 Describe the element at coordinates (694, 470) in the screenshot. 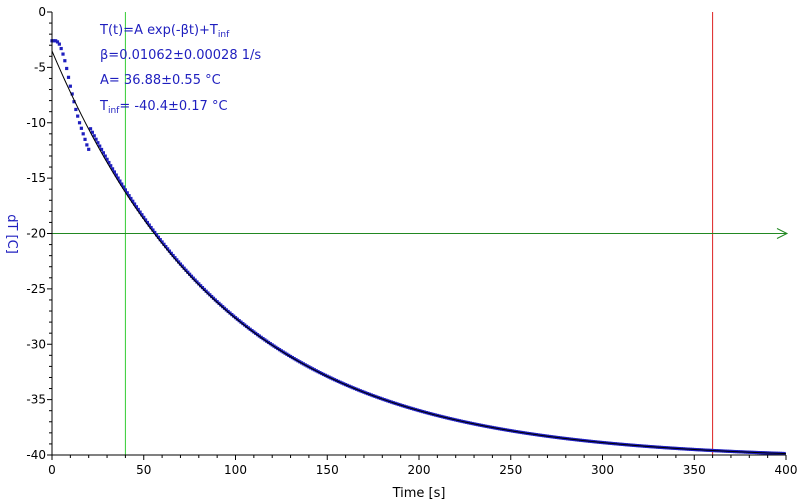

I see `x-tick-label-350: 350` at that location.